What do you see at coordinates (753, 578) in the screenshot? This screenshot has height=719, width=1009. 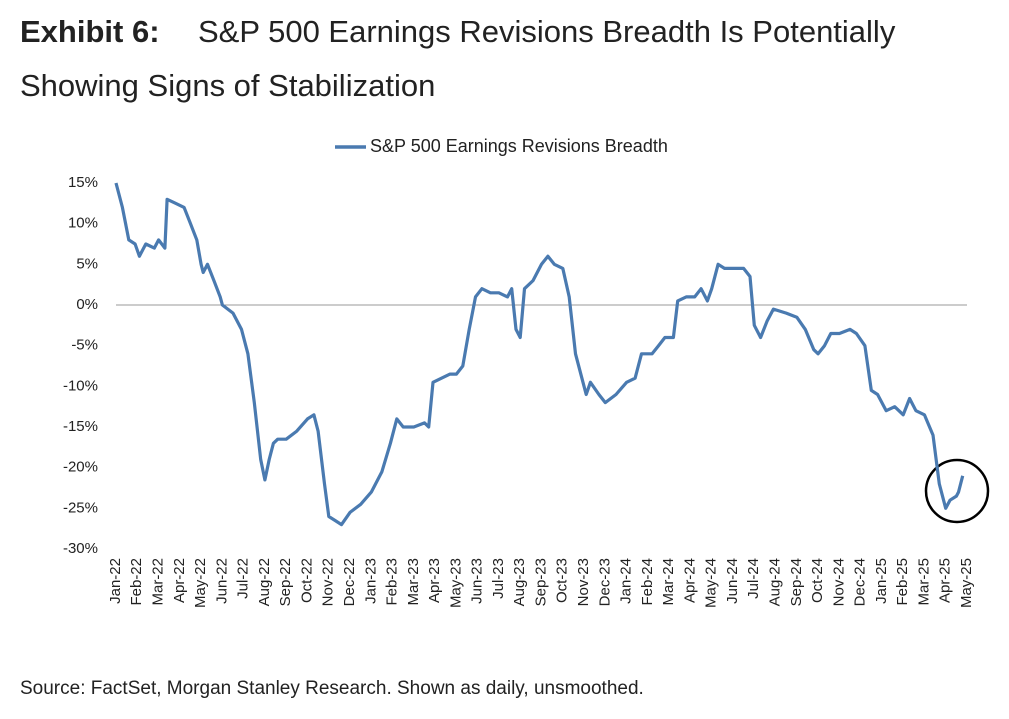 I see `x-tick-label: Jul-24` at bounding box center [753, 578].